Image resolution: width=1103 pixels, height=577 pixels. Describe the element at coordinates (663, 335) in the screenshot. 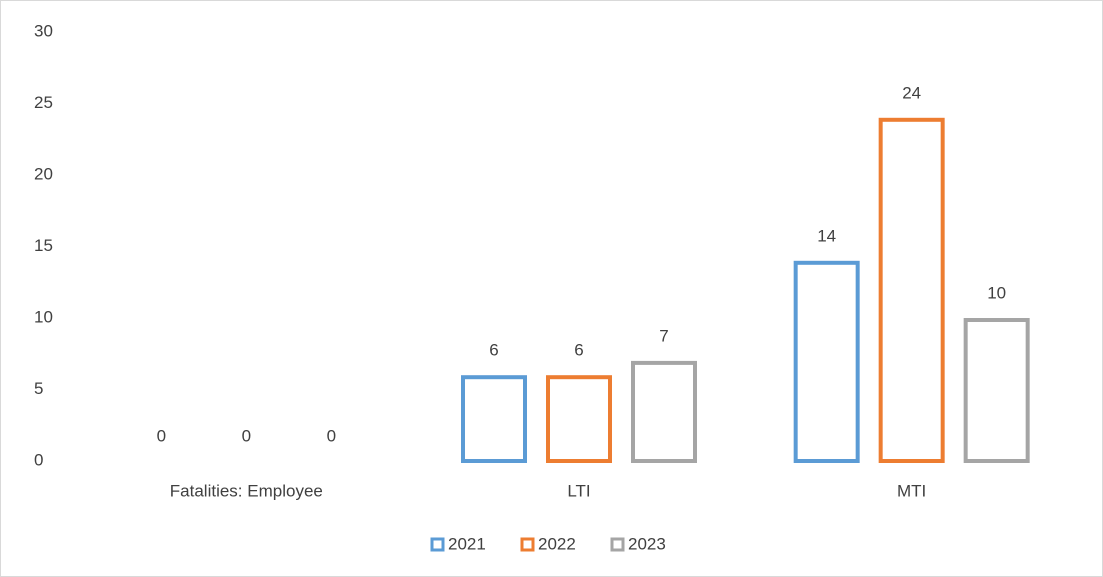

I see `data-label: 7` at that location.